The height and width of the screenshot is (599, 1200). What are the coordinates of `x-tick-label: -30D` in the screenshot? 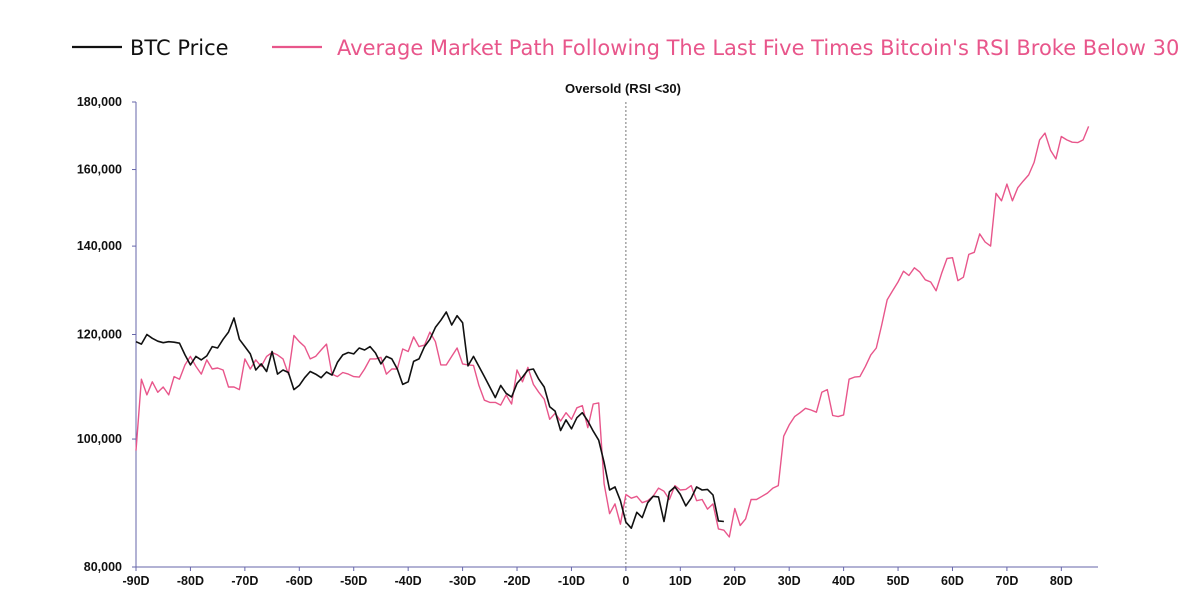 It's located at (462, 581).